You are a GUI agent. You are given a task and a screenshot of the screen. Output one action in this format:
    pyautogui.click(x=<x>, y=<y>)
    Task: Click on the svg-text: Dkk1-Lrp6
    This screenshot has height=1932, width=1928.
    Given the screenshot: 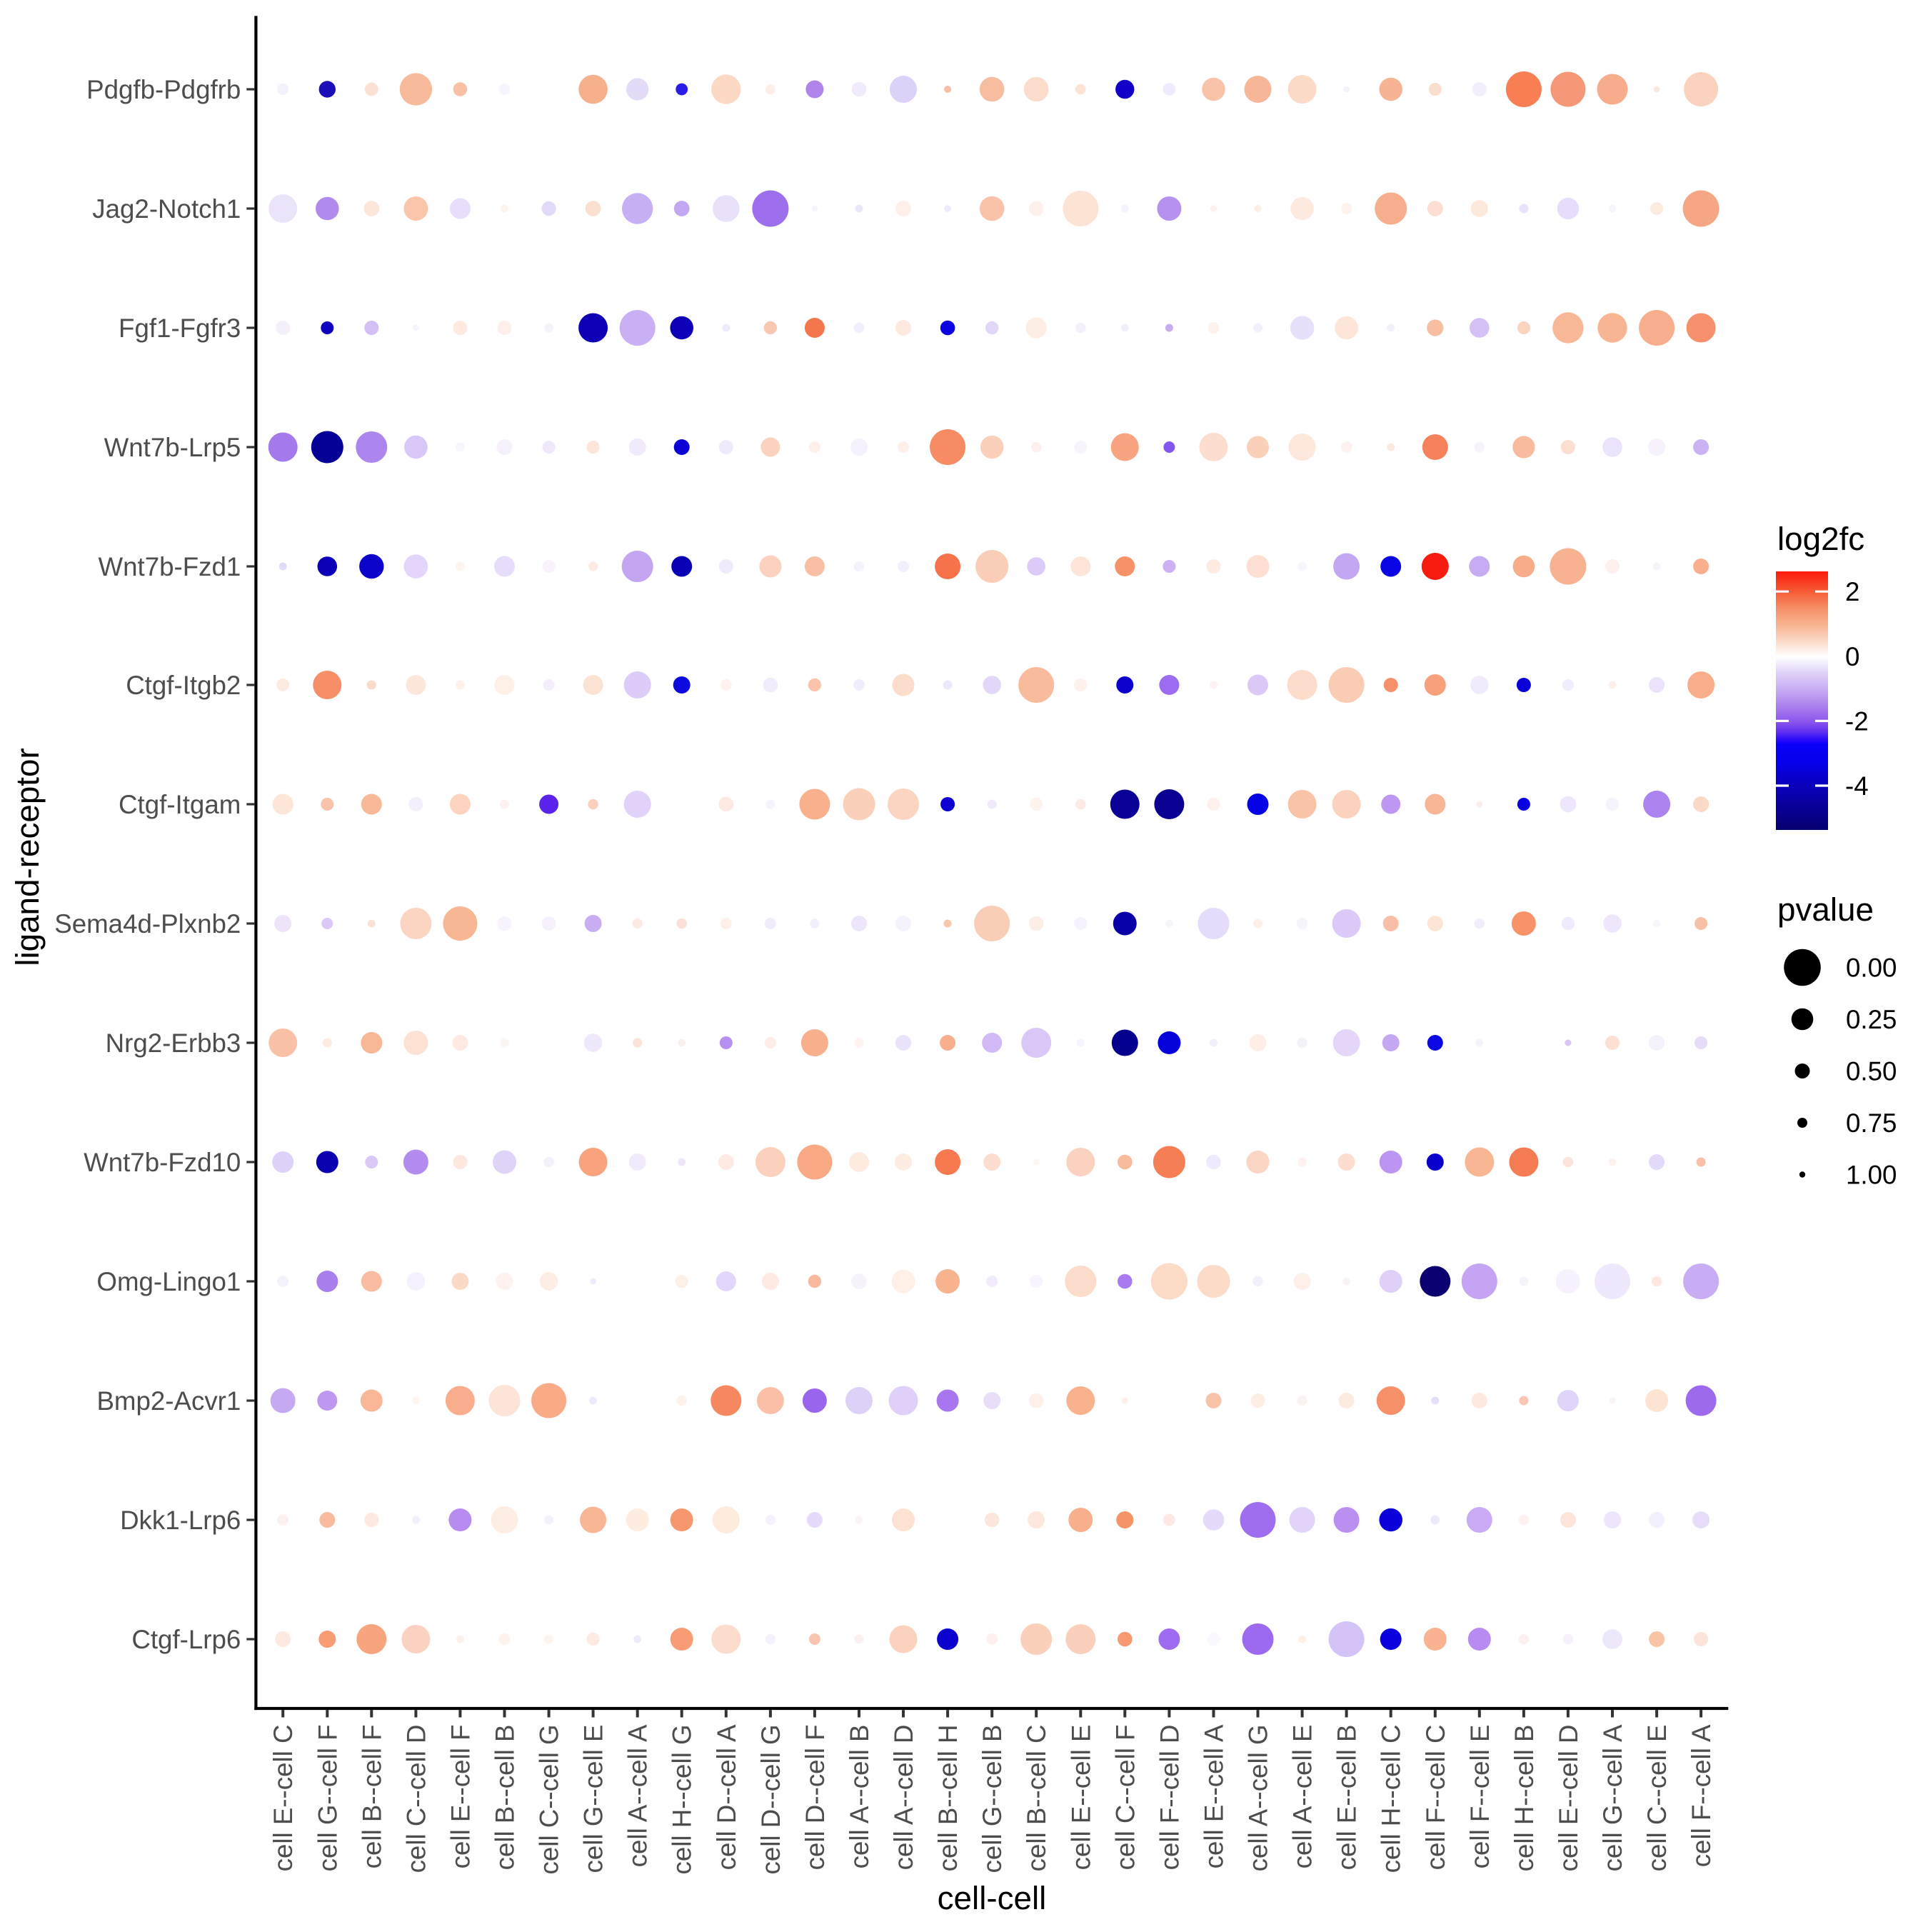 What is the action you would take?
    pyautogui.click(x=180, y=1520)
    